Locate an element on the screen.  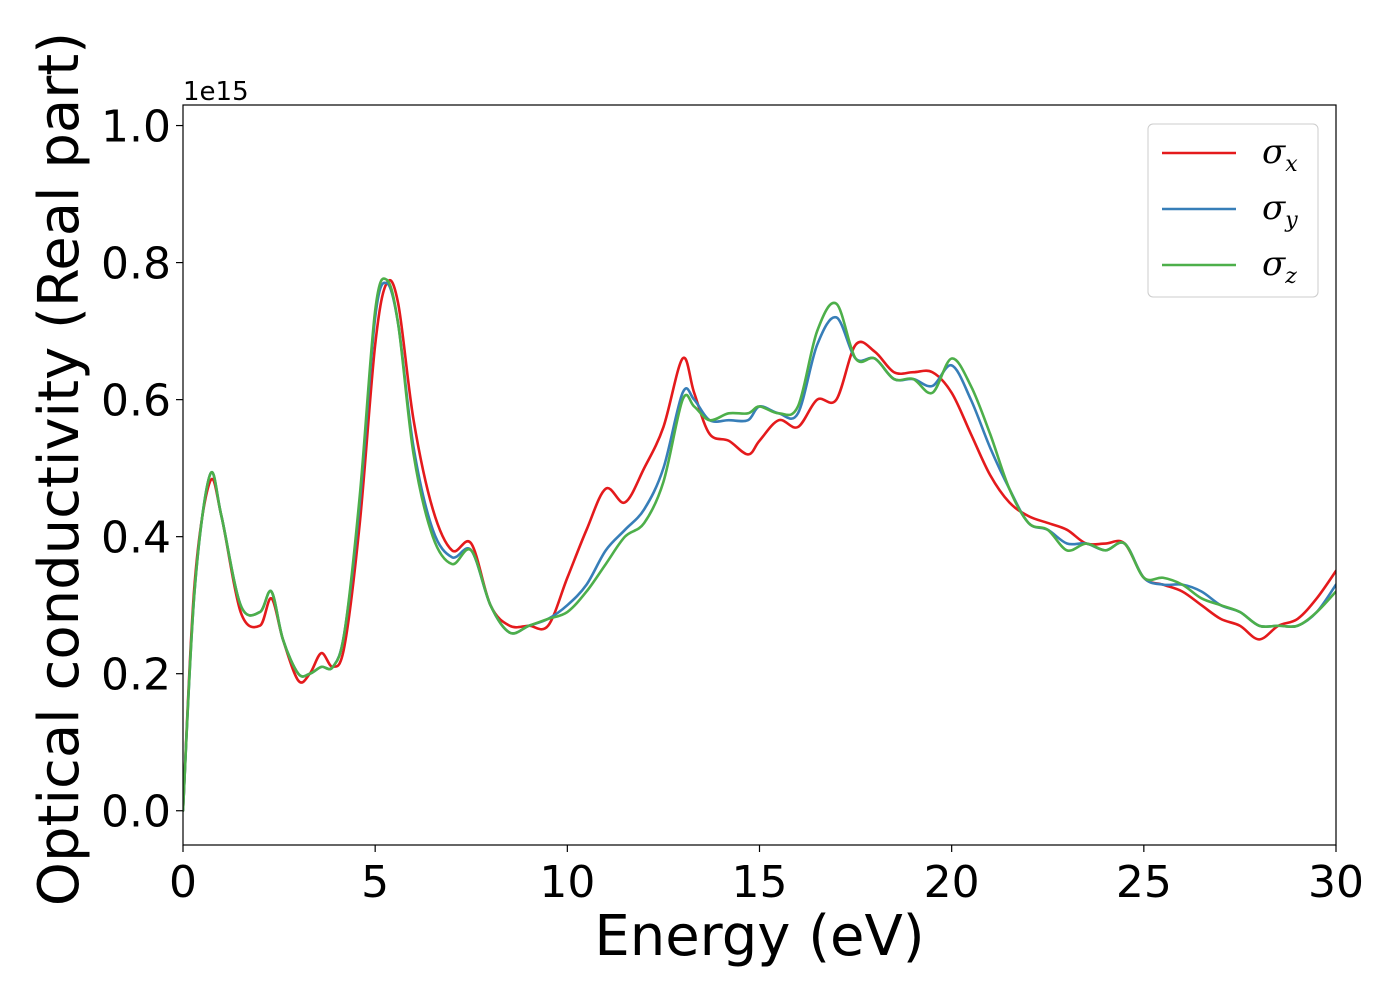
y-tick-label: 0.2 is located at coordinates (136, 675).